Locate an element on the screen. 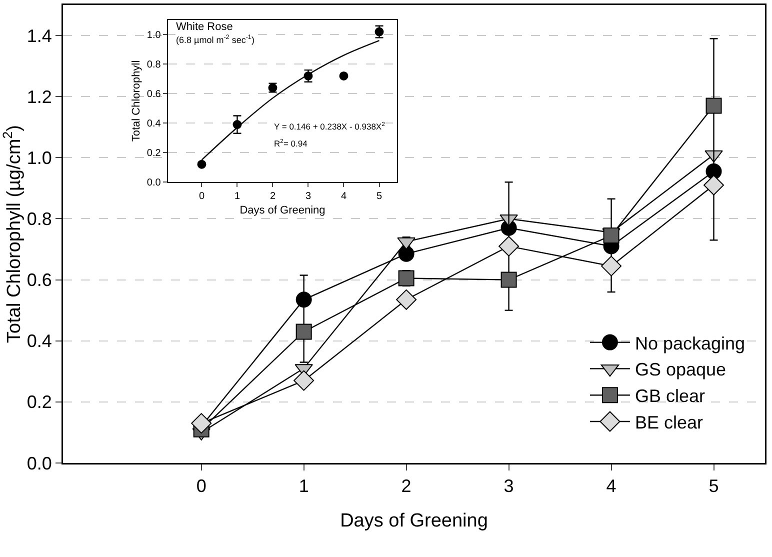 The image size is (772, 557). y-axis-title: Total Chlorophyll is located at coordinates (136, 101).